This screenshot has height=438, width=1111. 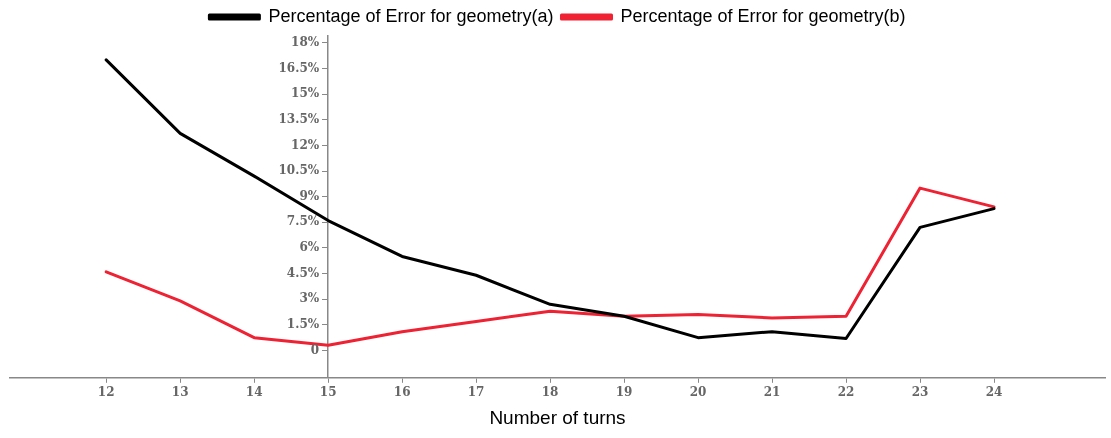 What do you see at coordinates (180, 392) in the screenshot?
I see `x-tick-label: 13` at bounding box center [180, 392].